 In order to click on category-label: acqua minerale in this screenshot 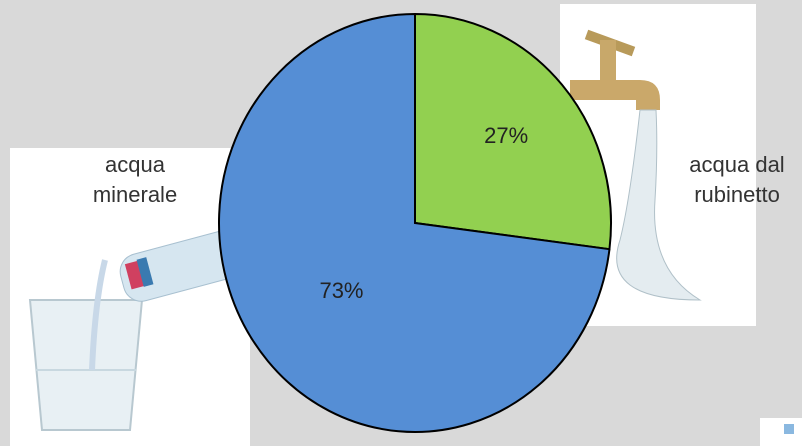, I will do `click(135, 179)`.